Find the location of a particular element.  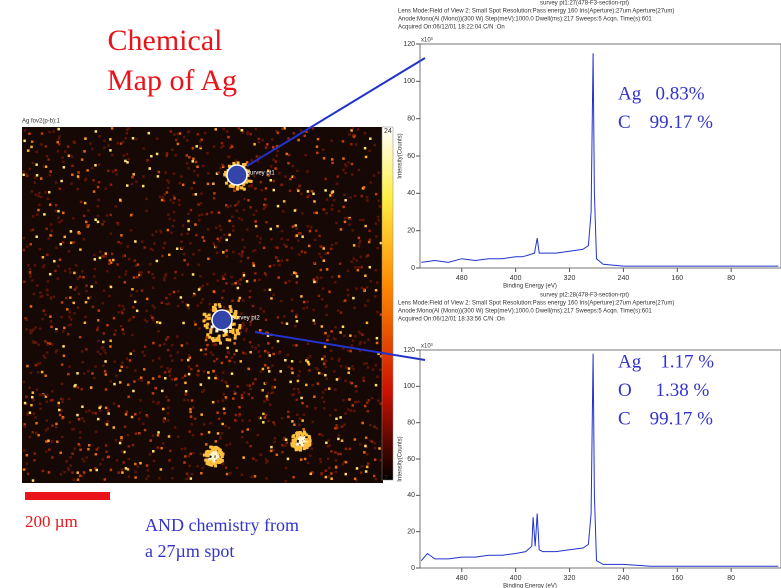

connector is located at coordinates (340, 346).